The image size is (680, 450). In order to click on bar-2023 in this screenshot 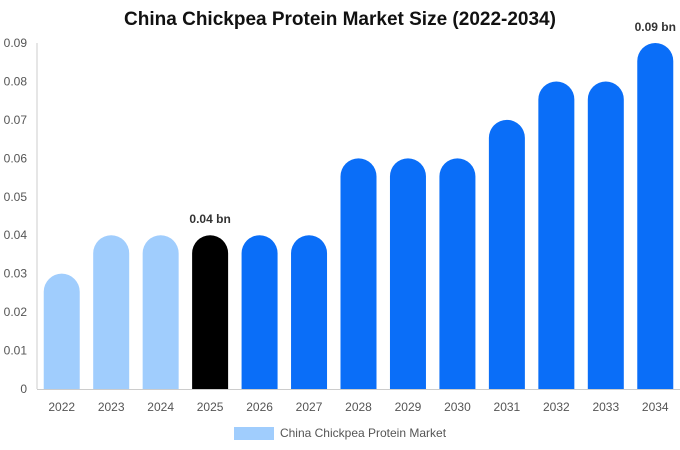, I will do `click(111, 312)`.